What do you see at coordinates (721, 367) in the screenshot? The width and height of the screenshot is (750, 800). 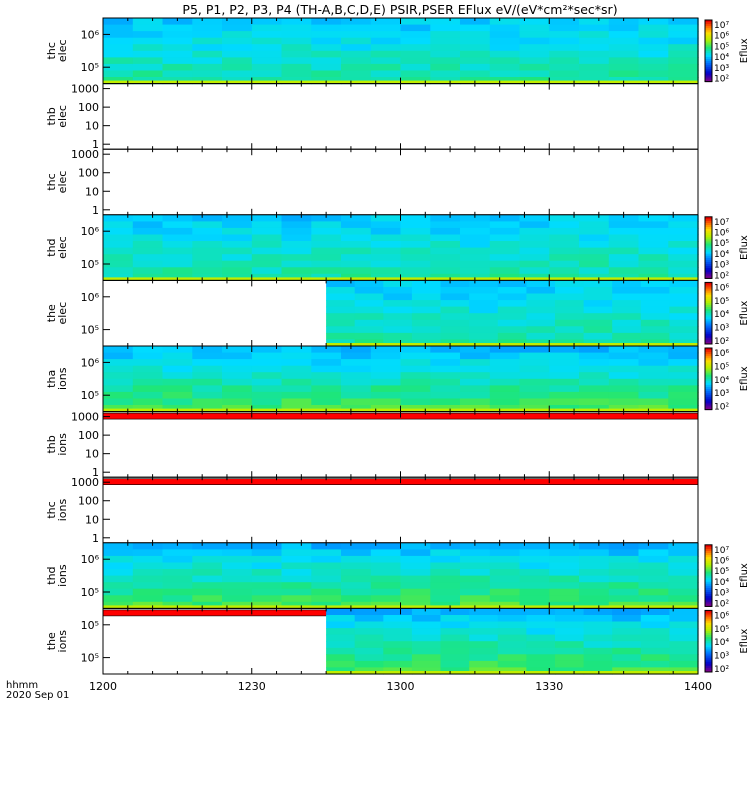 I see `colorbar-tick-label: 10⁵` at bounding box center [721, 367].